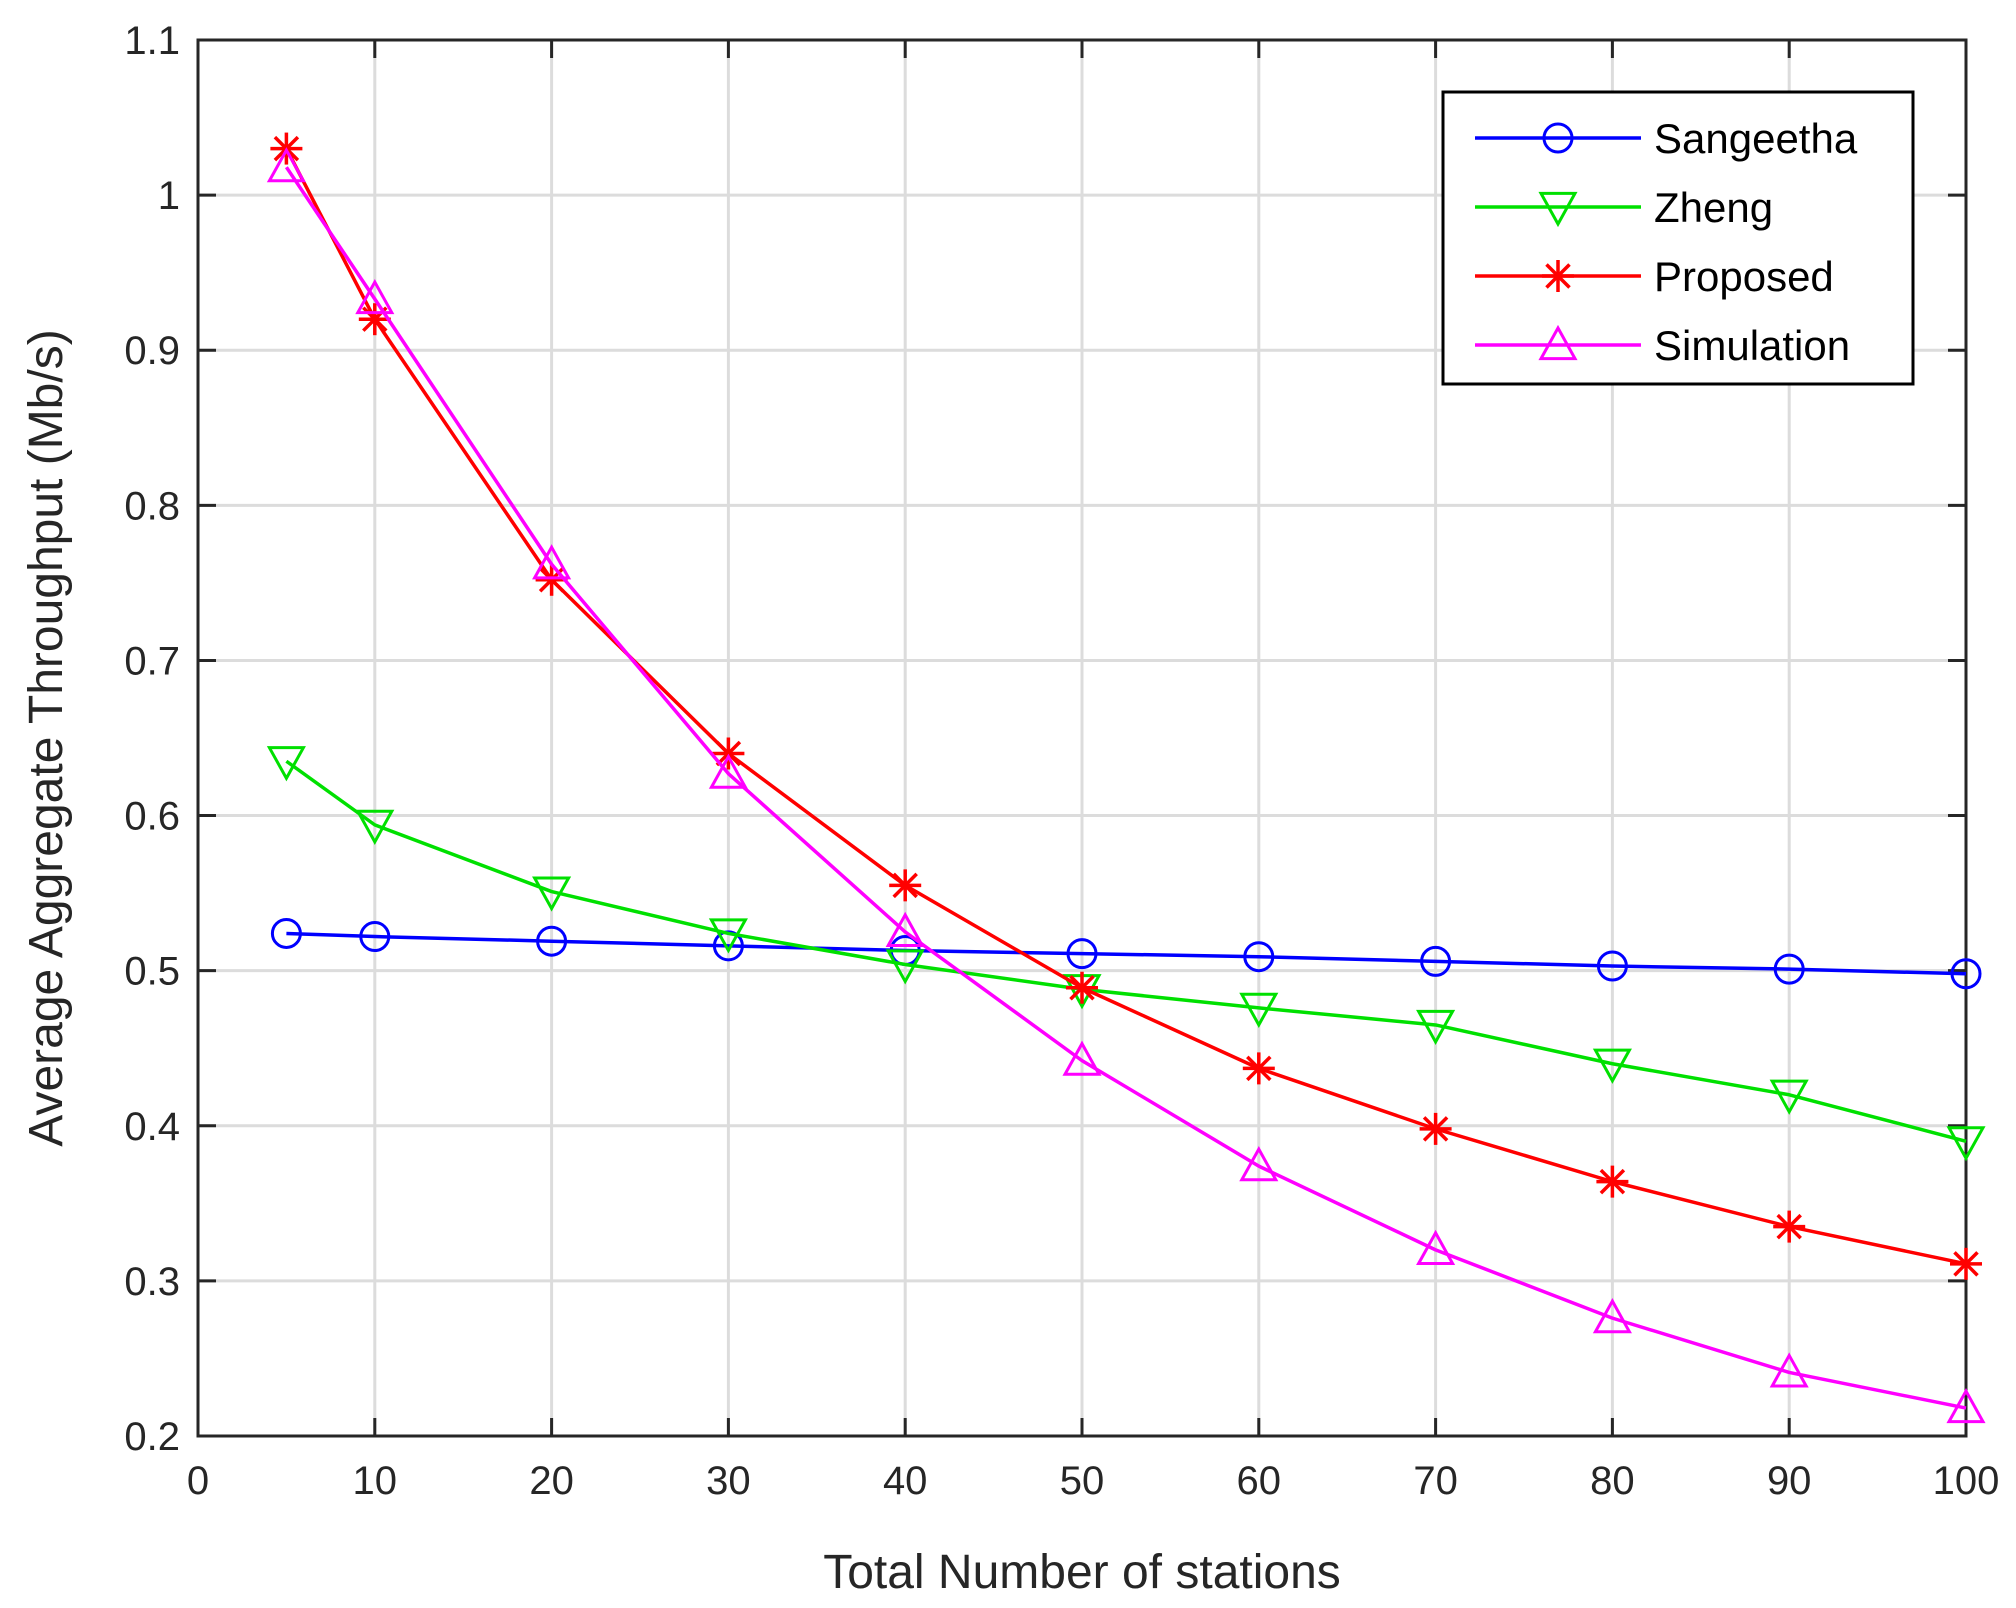  I want to click on legend-label-simulation: Simulation, so click(1752, 345).